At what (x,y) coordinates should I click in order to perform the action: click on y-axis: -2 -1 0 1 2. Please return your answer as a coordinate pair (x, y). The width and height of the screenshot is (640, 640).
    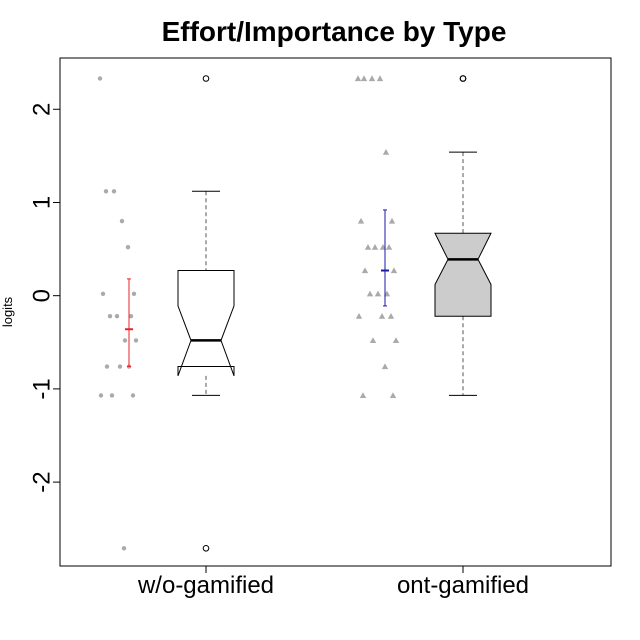
    Looking at the image, I should click on (44, 298).